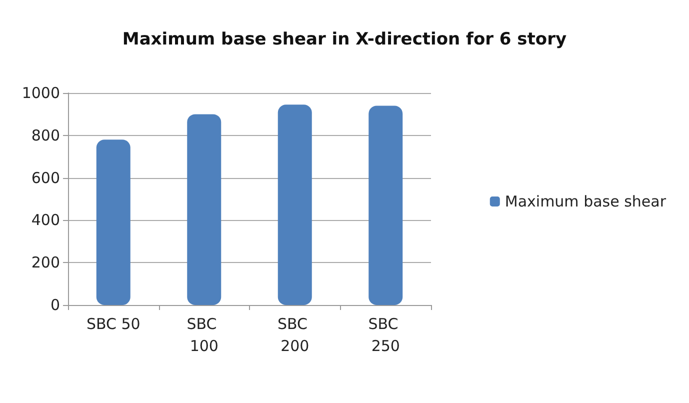 This screenshot has width=689, height=403. What do you see at coordinates (45, 177) in the screenshot?
I see `y-tick-label: 600` at bounding box center [45, 177].